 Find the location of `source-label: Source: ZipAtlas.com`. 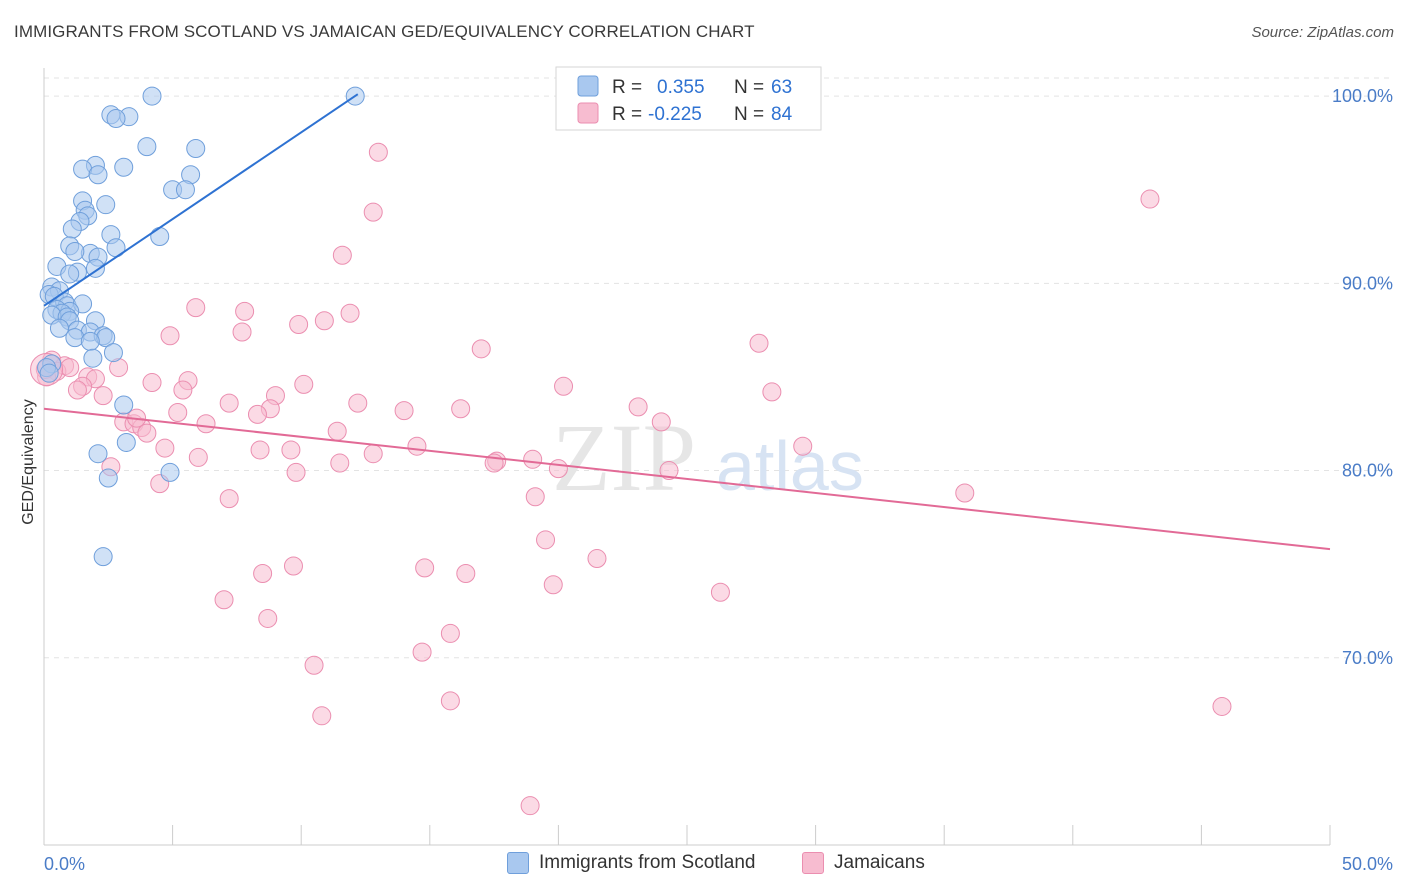

source-label: Source: ZipAtlas.com is located at coordinates (1322, 32).